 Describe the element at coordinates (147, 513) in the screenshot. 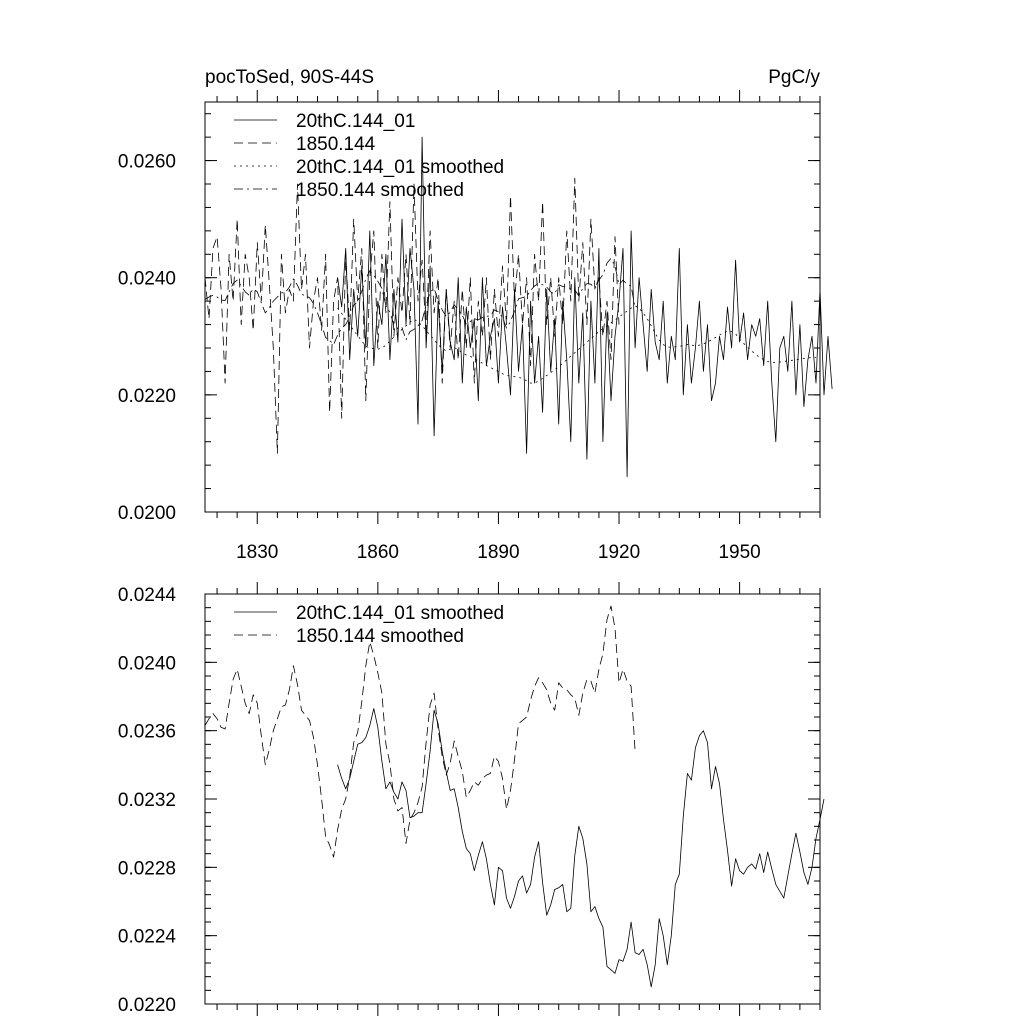

I see `y-tick-label: 0.0200` at that location.